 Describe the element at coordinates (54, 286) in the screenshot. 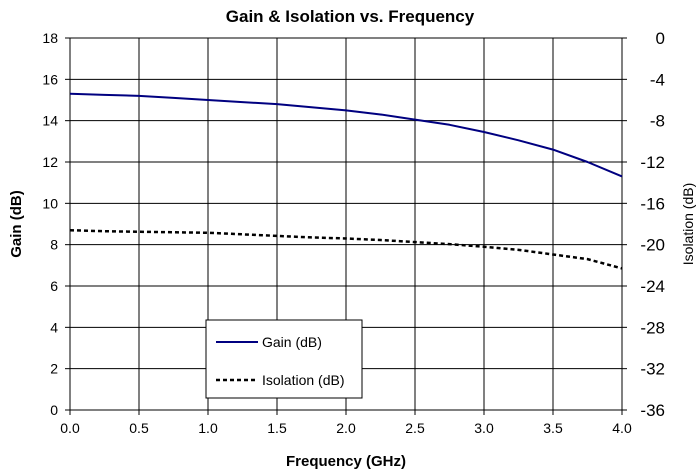

I see `y-left-tick-label: 6` at that location.